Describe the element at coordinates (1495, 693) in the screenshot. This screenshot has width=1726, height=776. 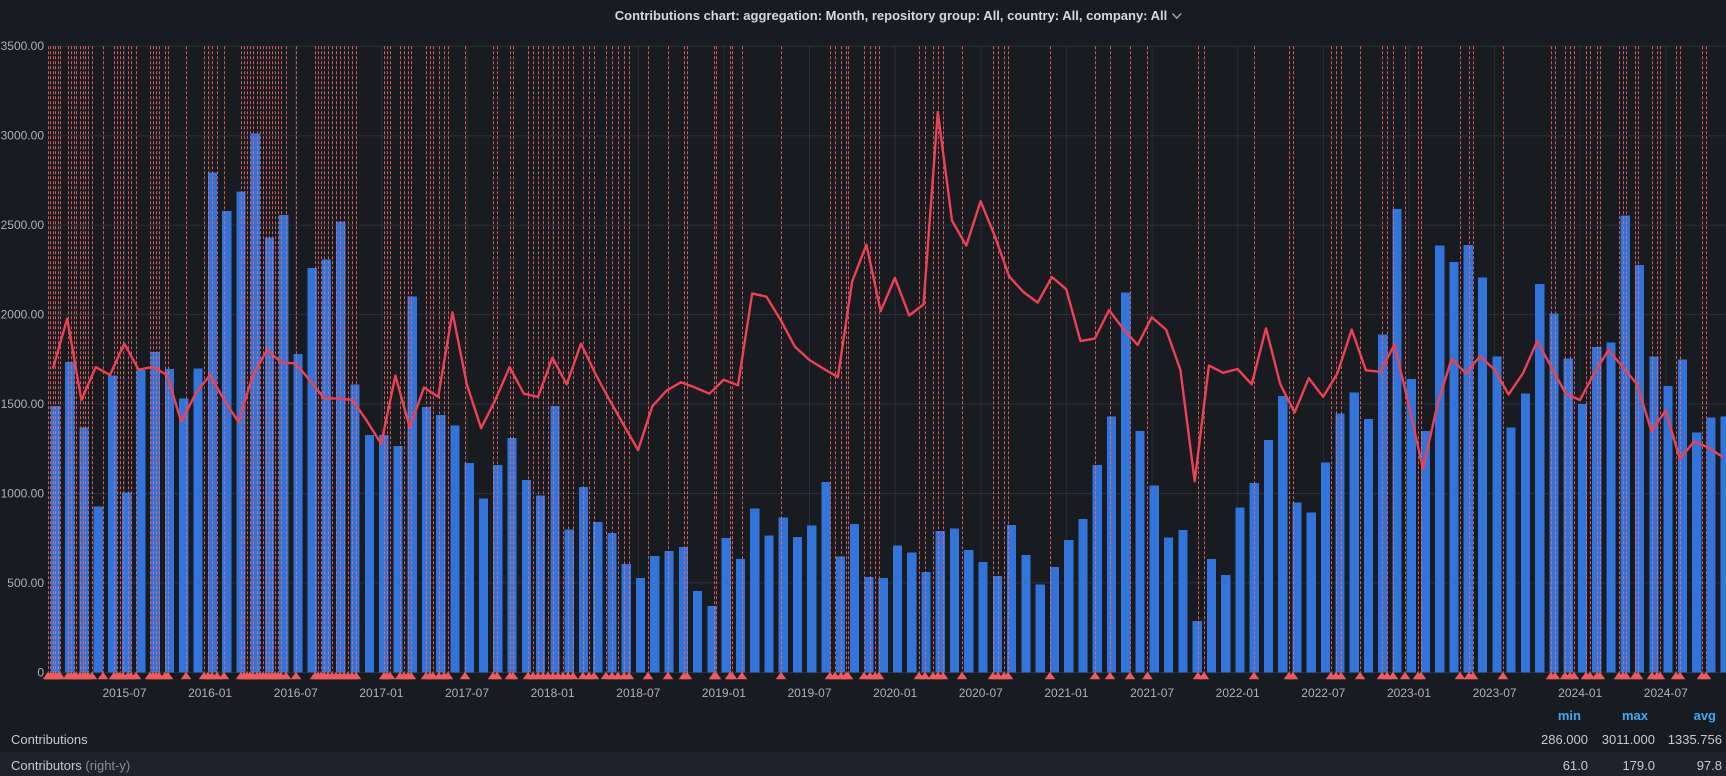
I see `svg-text: 2023-07` at that location.